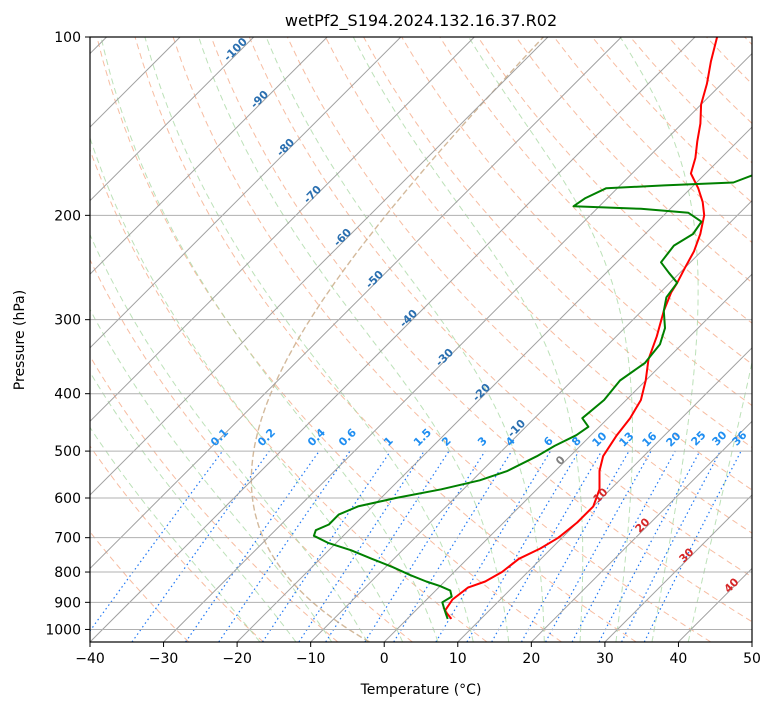  What do you see at coordinates (67, 452) in the screenshot?
I see `y-tick-label: 500` at bounding box center [67, 452].